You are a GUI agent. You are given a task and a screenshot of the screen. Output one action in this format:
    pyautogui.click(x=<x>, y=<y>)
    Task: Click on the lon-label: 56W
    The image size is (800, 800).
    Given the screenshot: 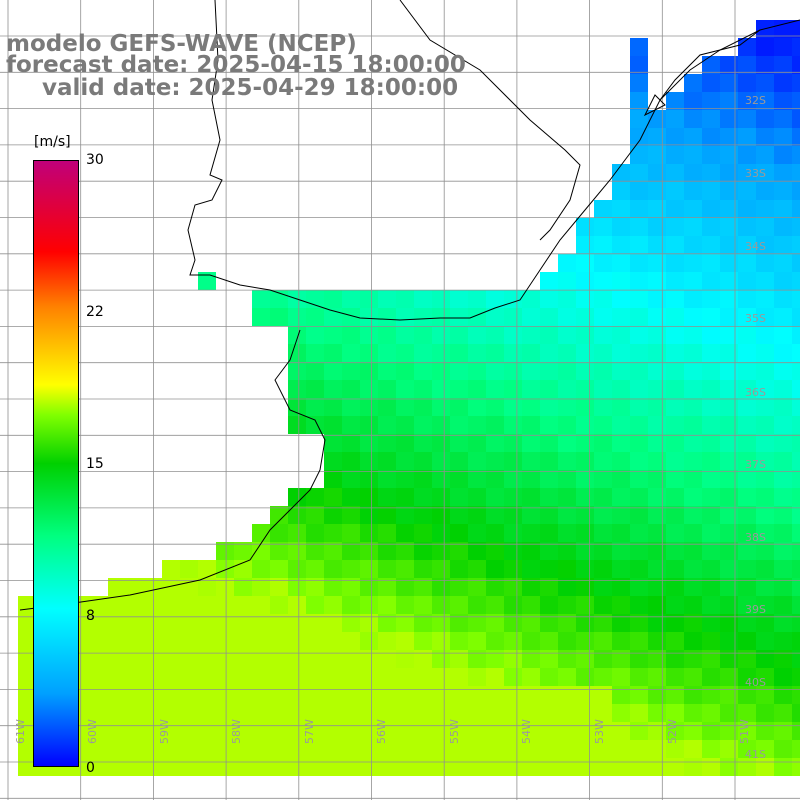 What is the action you would take?
    pyautogui.click(x=381, y=731)
    